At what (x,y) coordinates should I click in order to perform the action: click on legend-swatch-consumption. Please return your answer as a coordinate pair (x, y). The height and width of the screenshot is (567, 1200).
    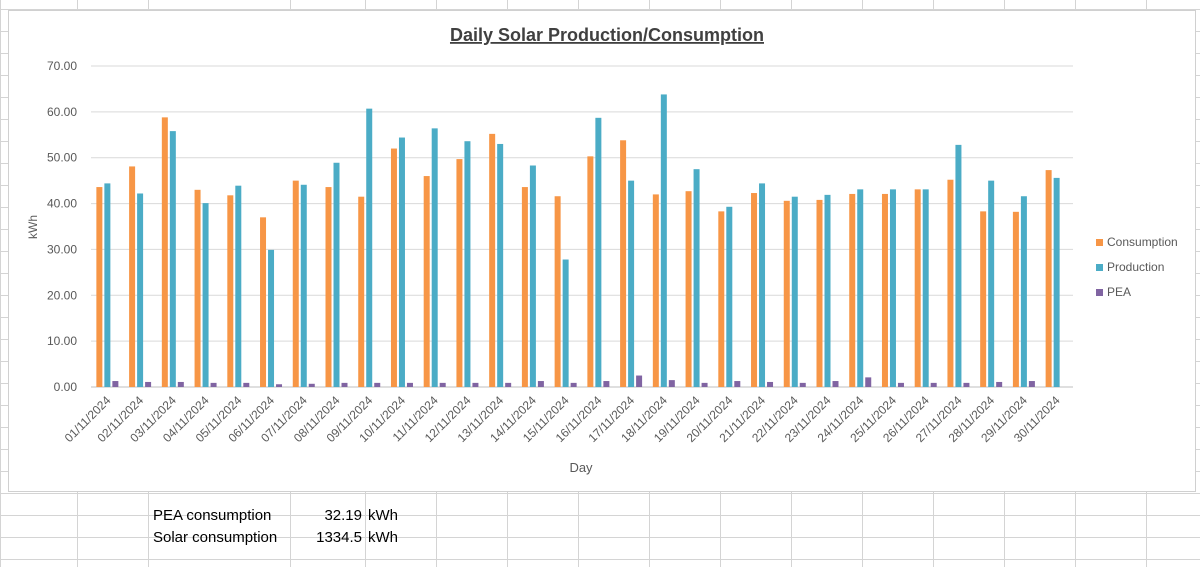
    Looking at the image, I should click on (1099, 242).